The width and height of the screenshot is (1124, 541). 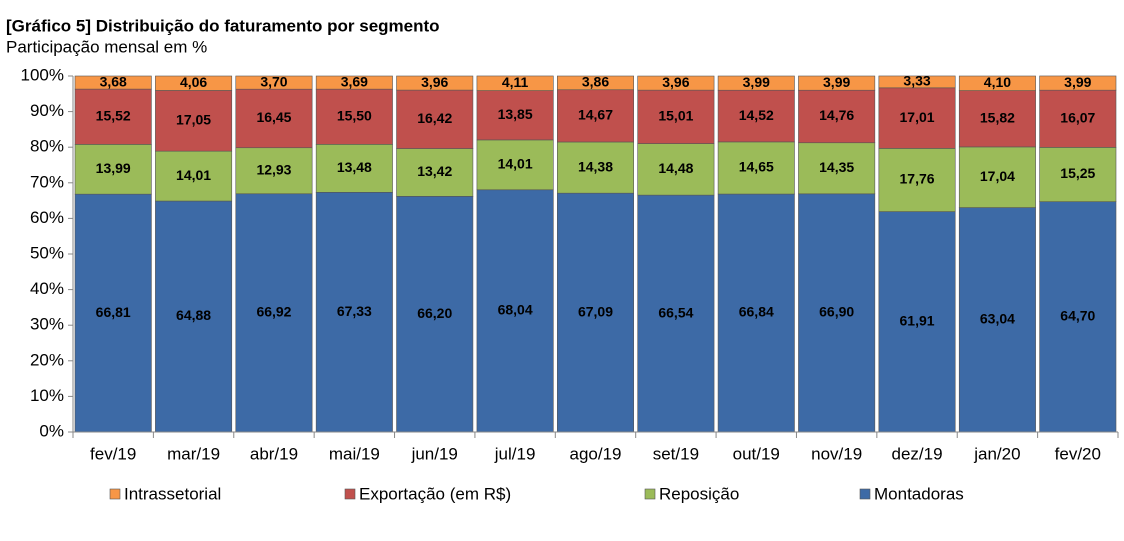 What do you see at coordinates (354, 453) in the screenshot?
I see `x-tick-label: mai/19` at bounding box center [354, 453].